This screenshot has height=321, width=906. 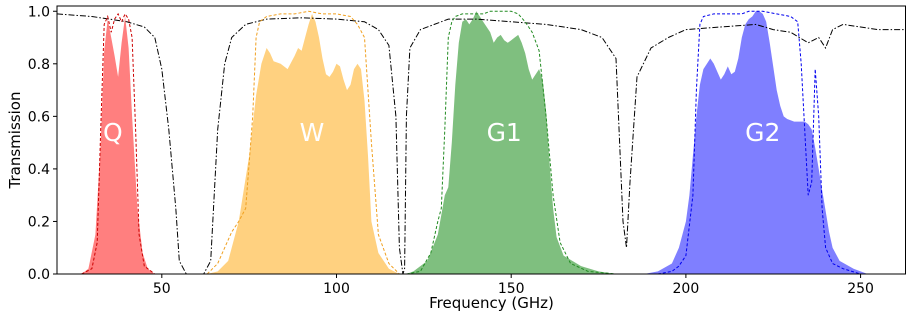 I want to click on x-tick-label: 200, so click(x=686, y=289).